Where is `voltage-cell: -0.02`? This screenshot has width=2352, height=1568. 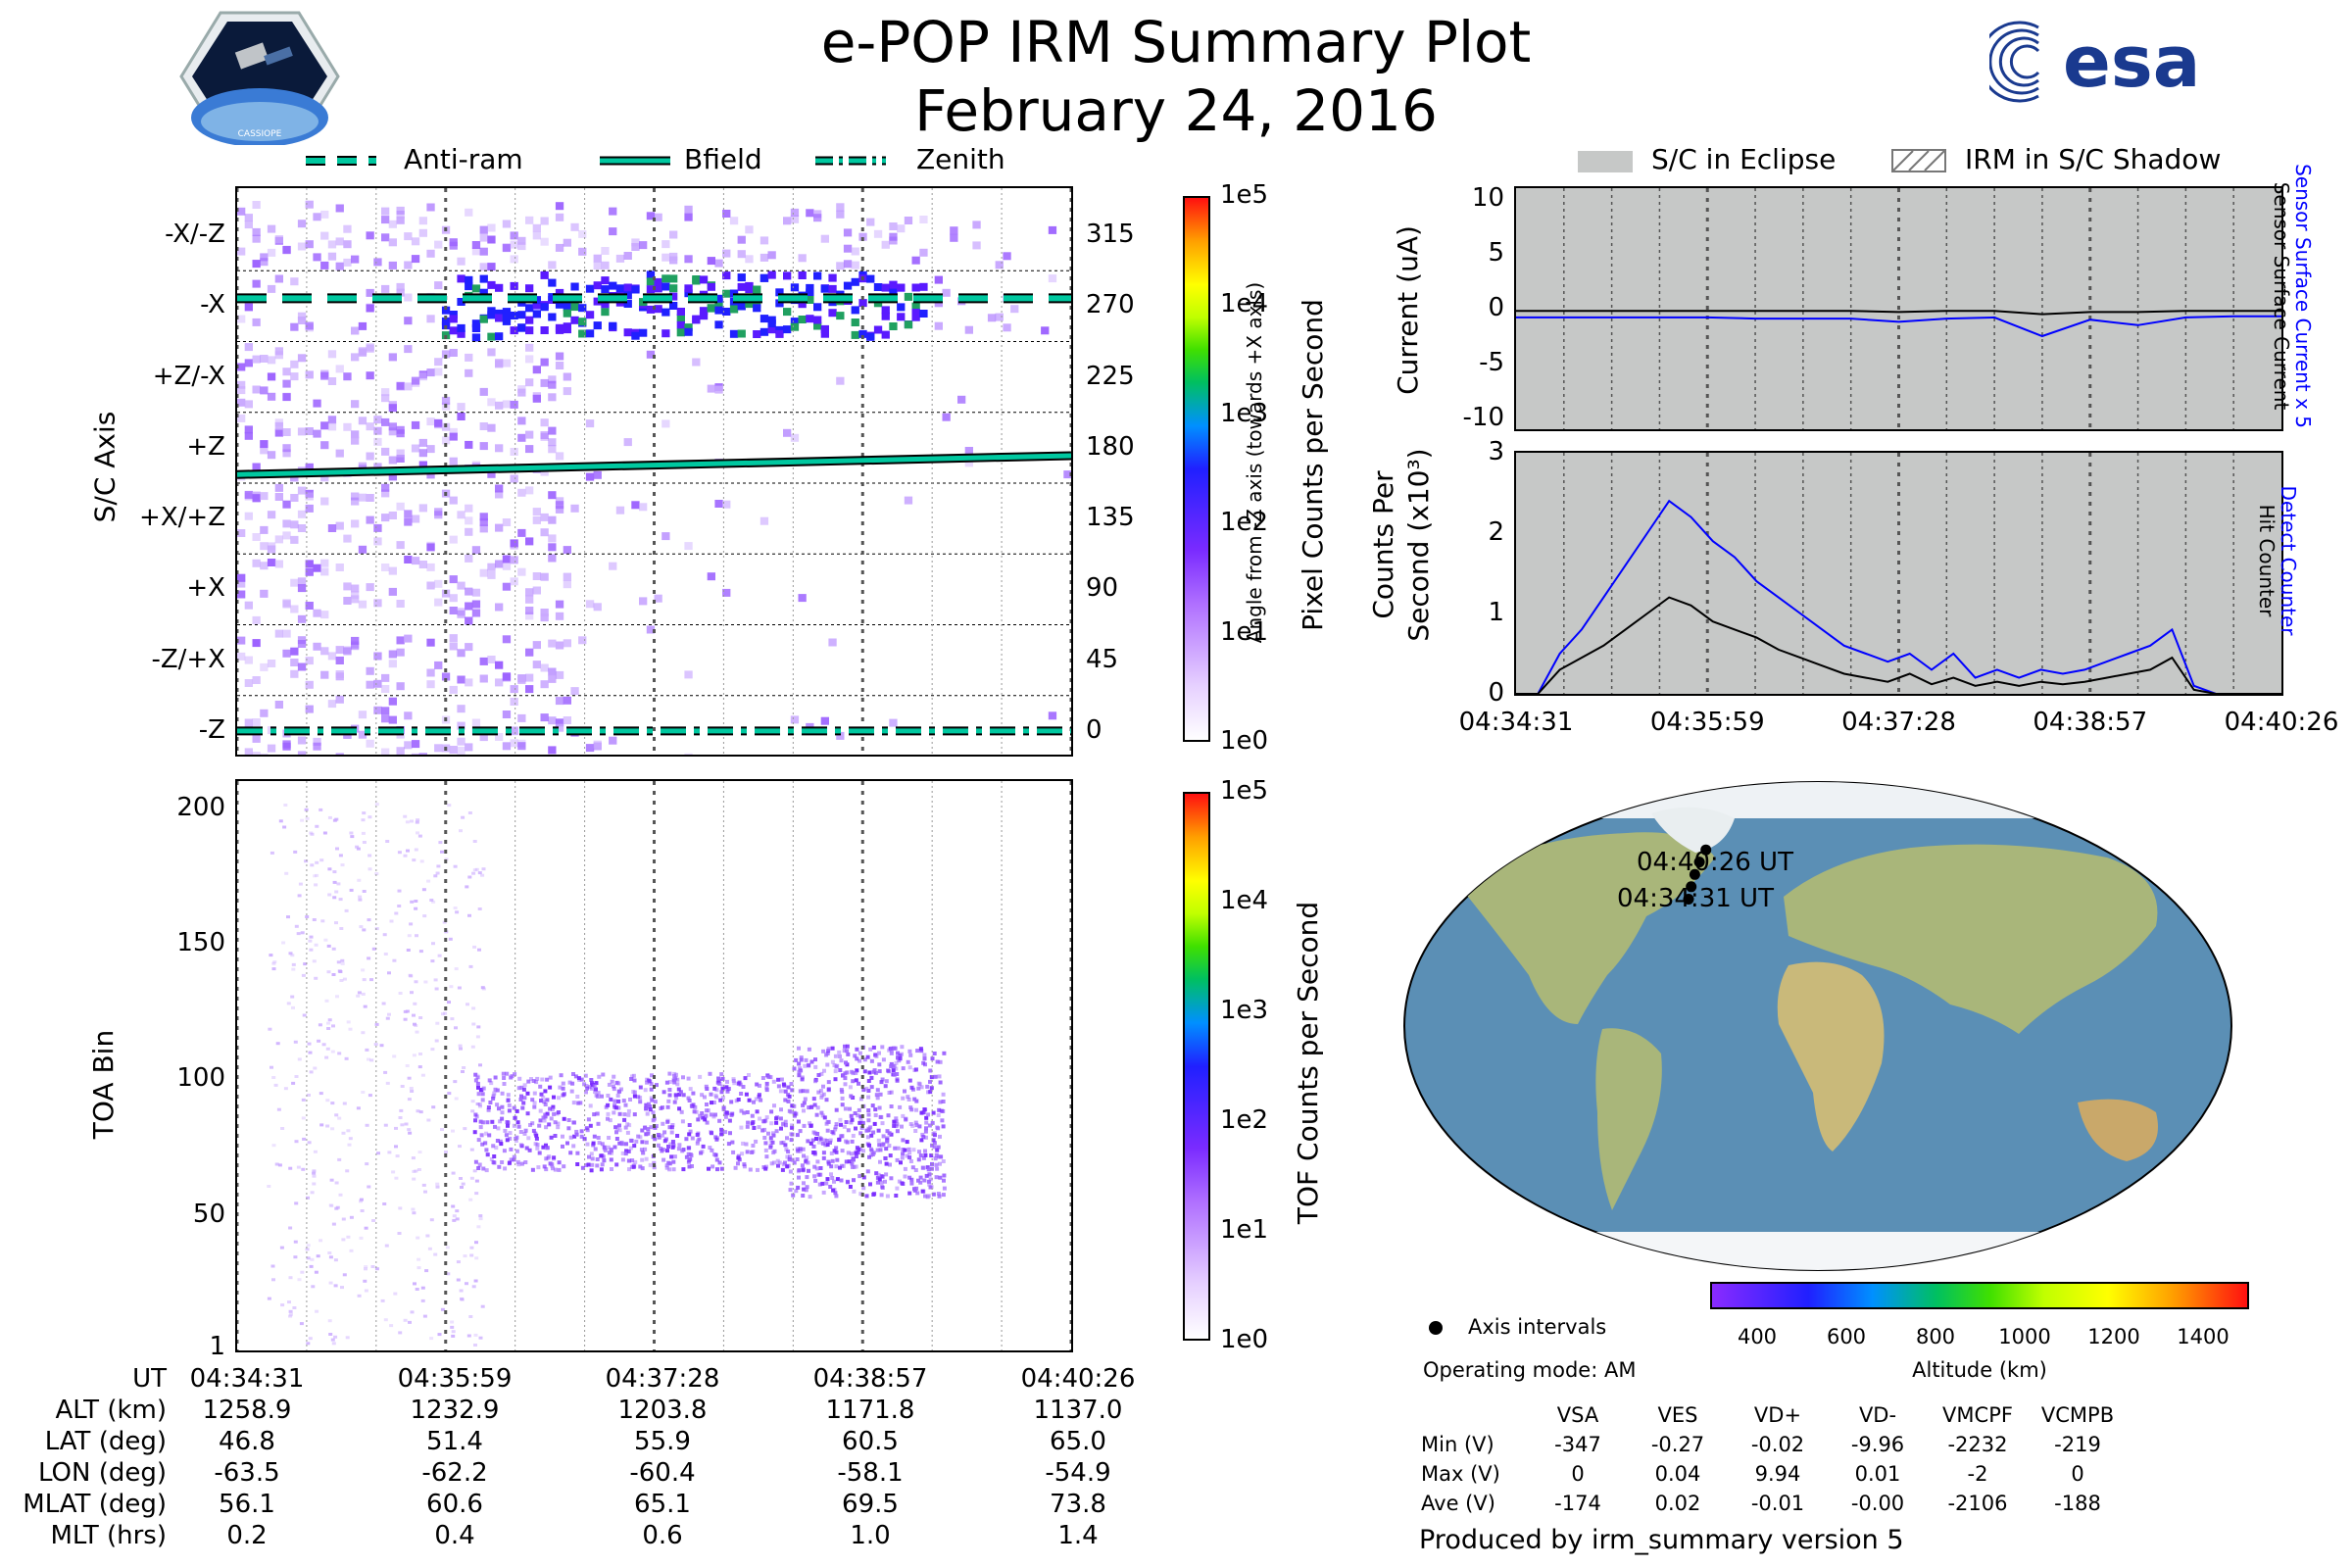 voltage-cell: -0.02 is located at coordinates (1777, 1444).